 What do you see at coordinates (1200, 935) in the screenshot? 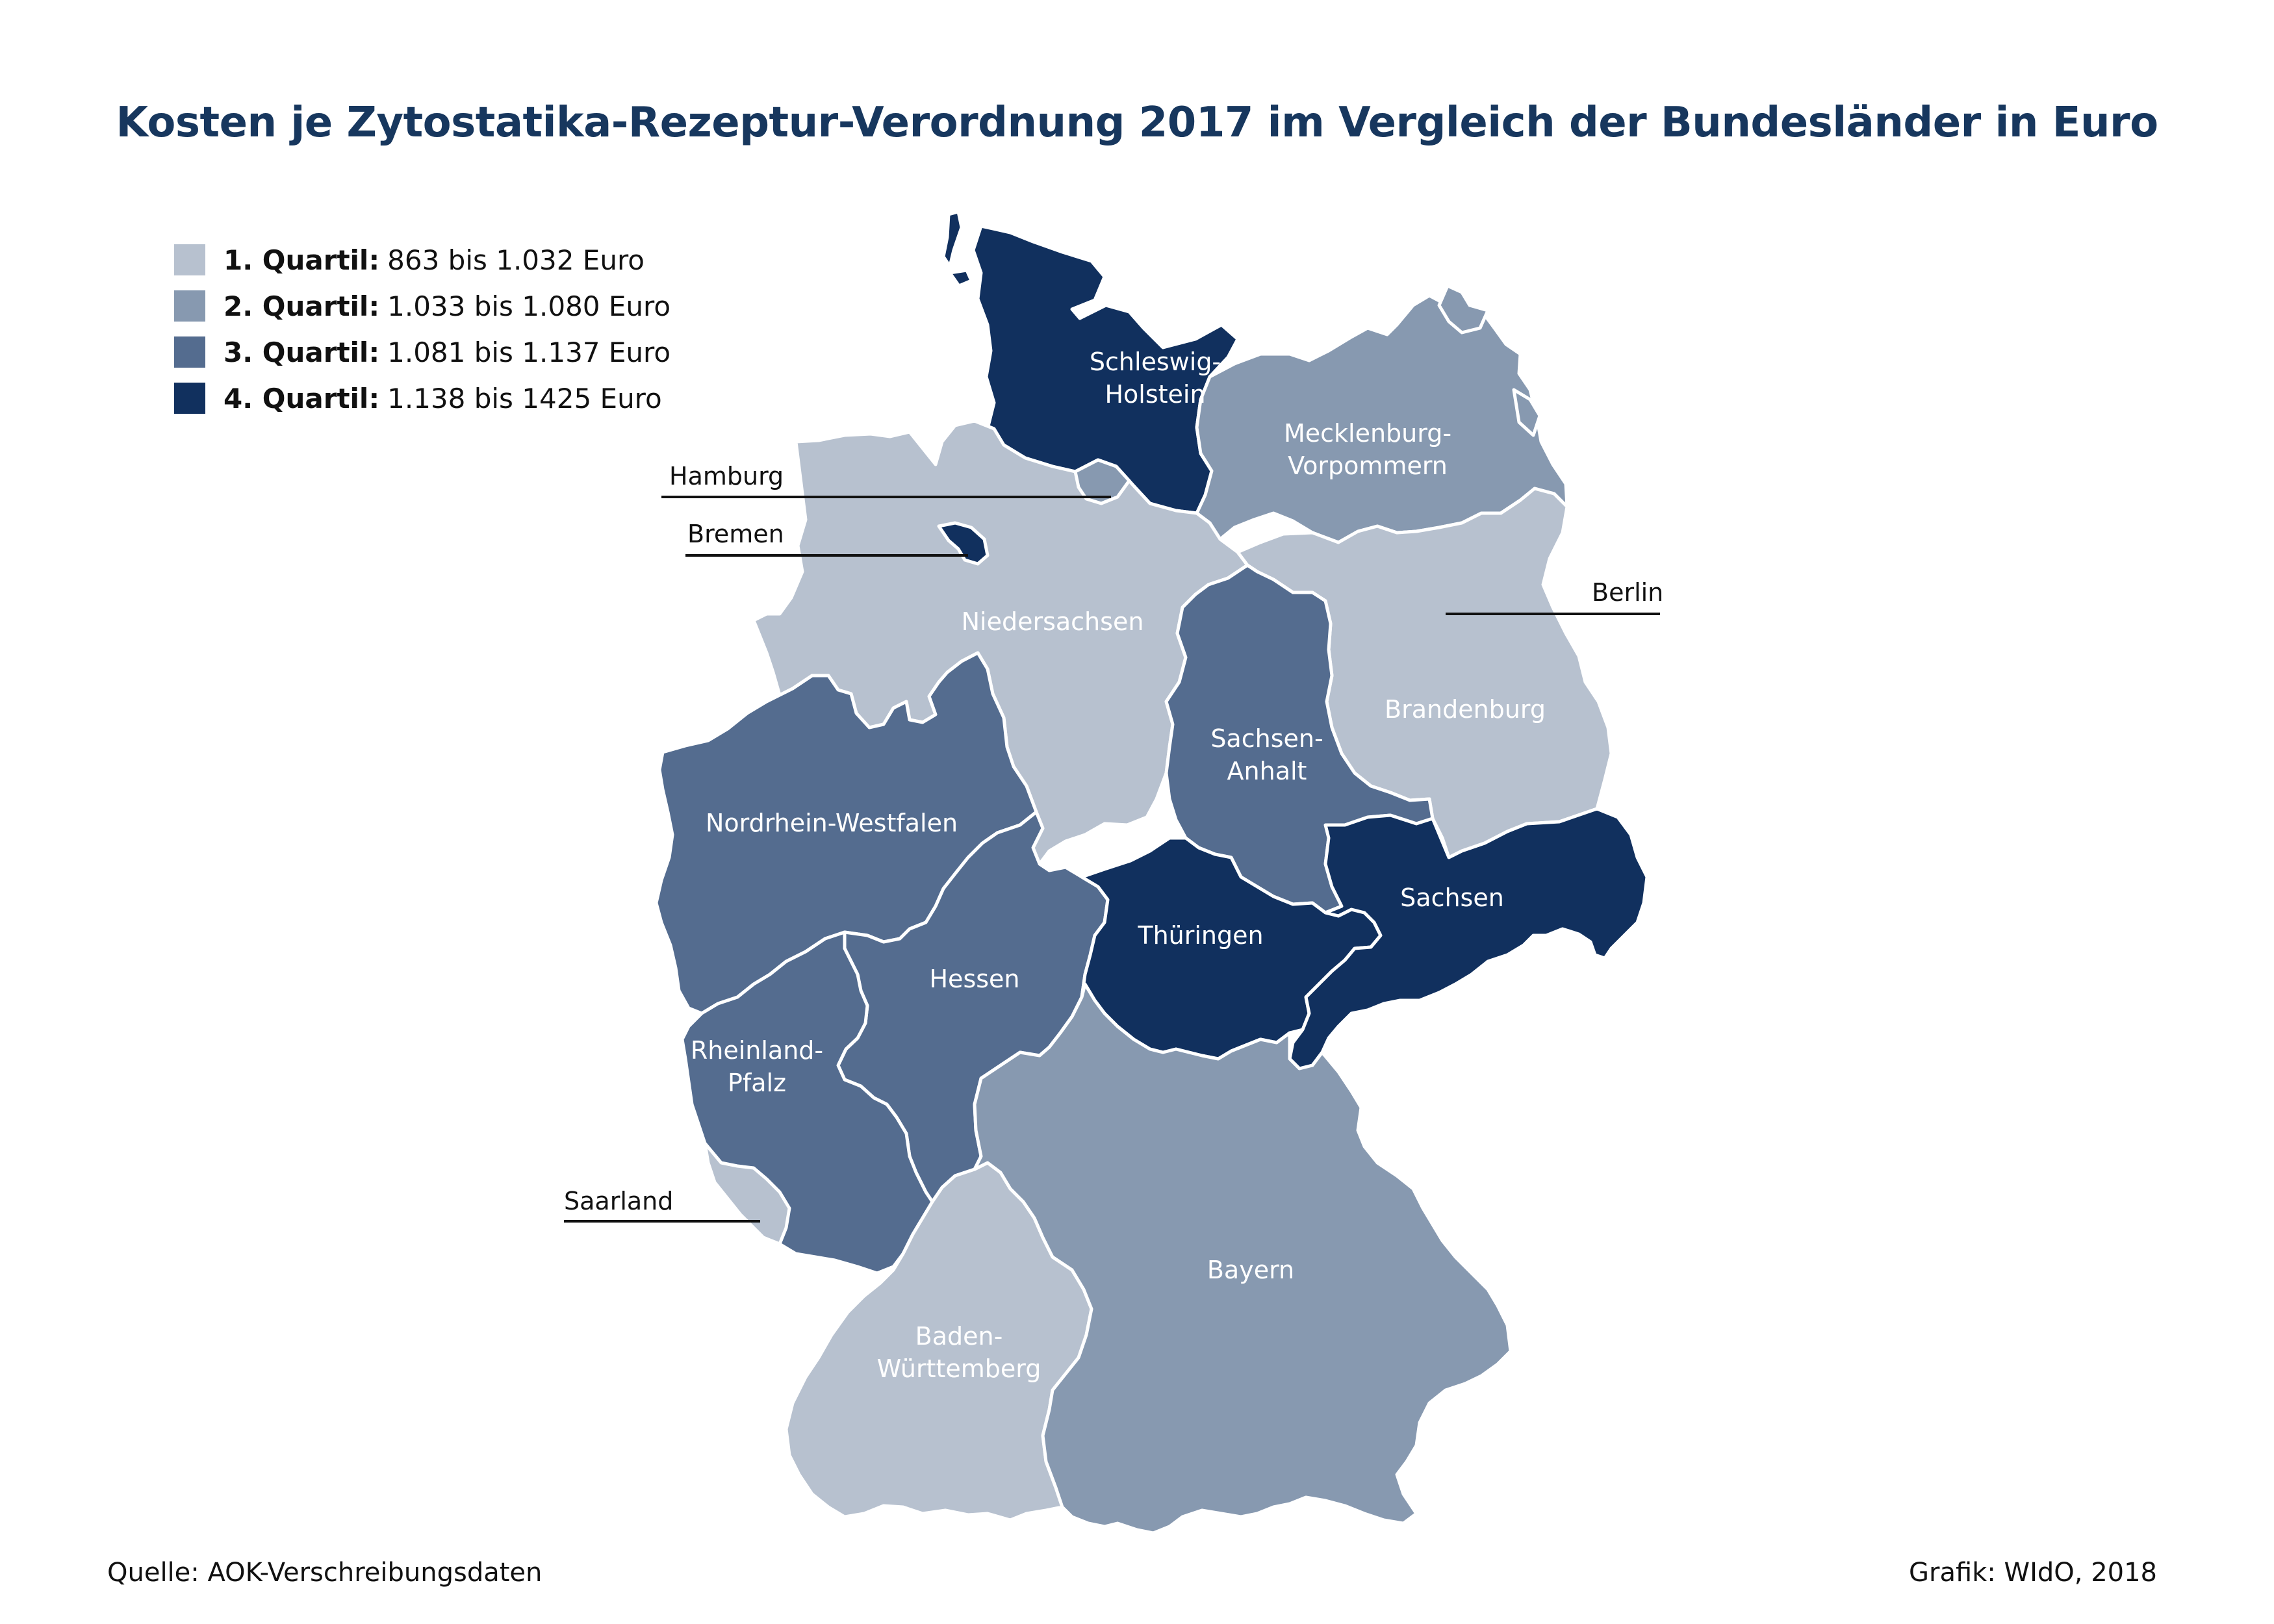
I see `label-thueringen: Thüringen` at bounding box center [1200, 935].